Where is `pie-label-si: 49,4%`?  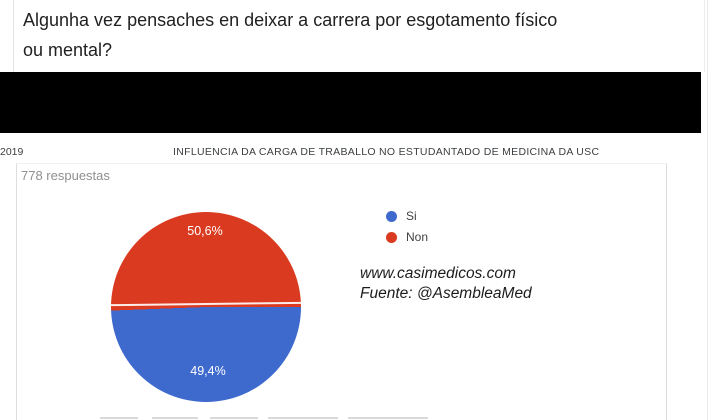
pie-label-si: 49,4% is located at coordinates (208, 371).